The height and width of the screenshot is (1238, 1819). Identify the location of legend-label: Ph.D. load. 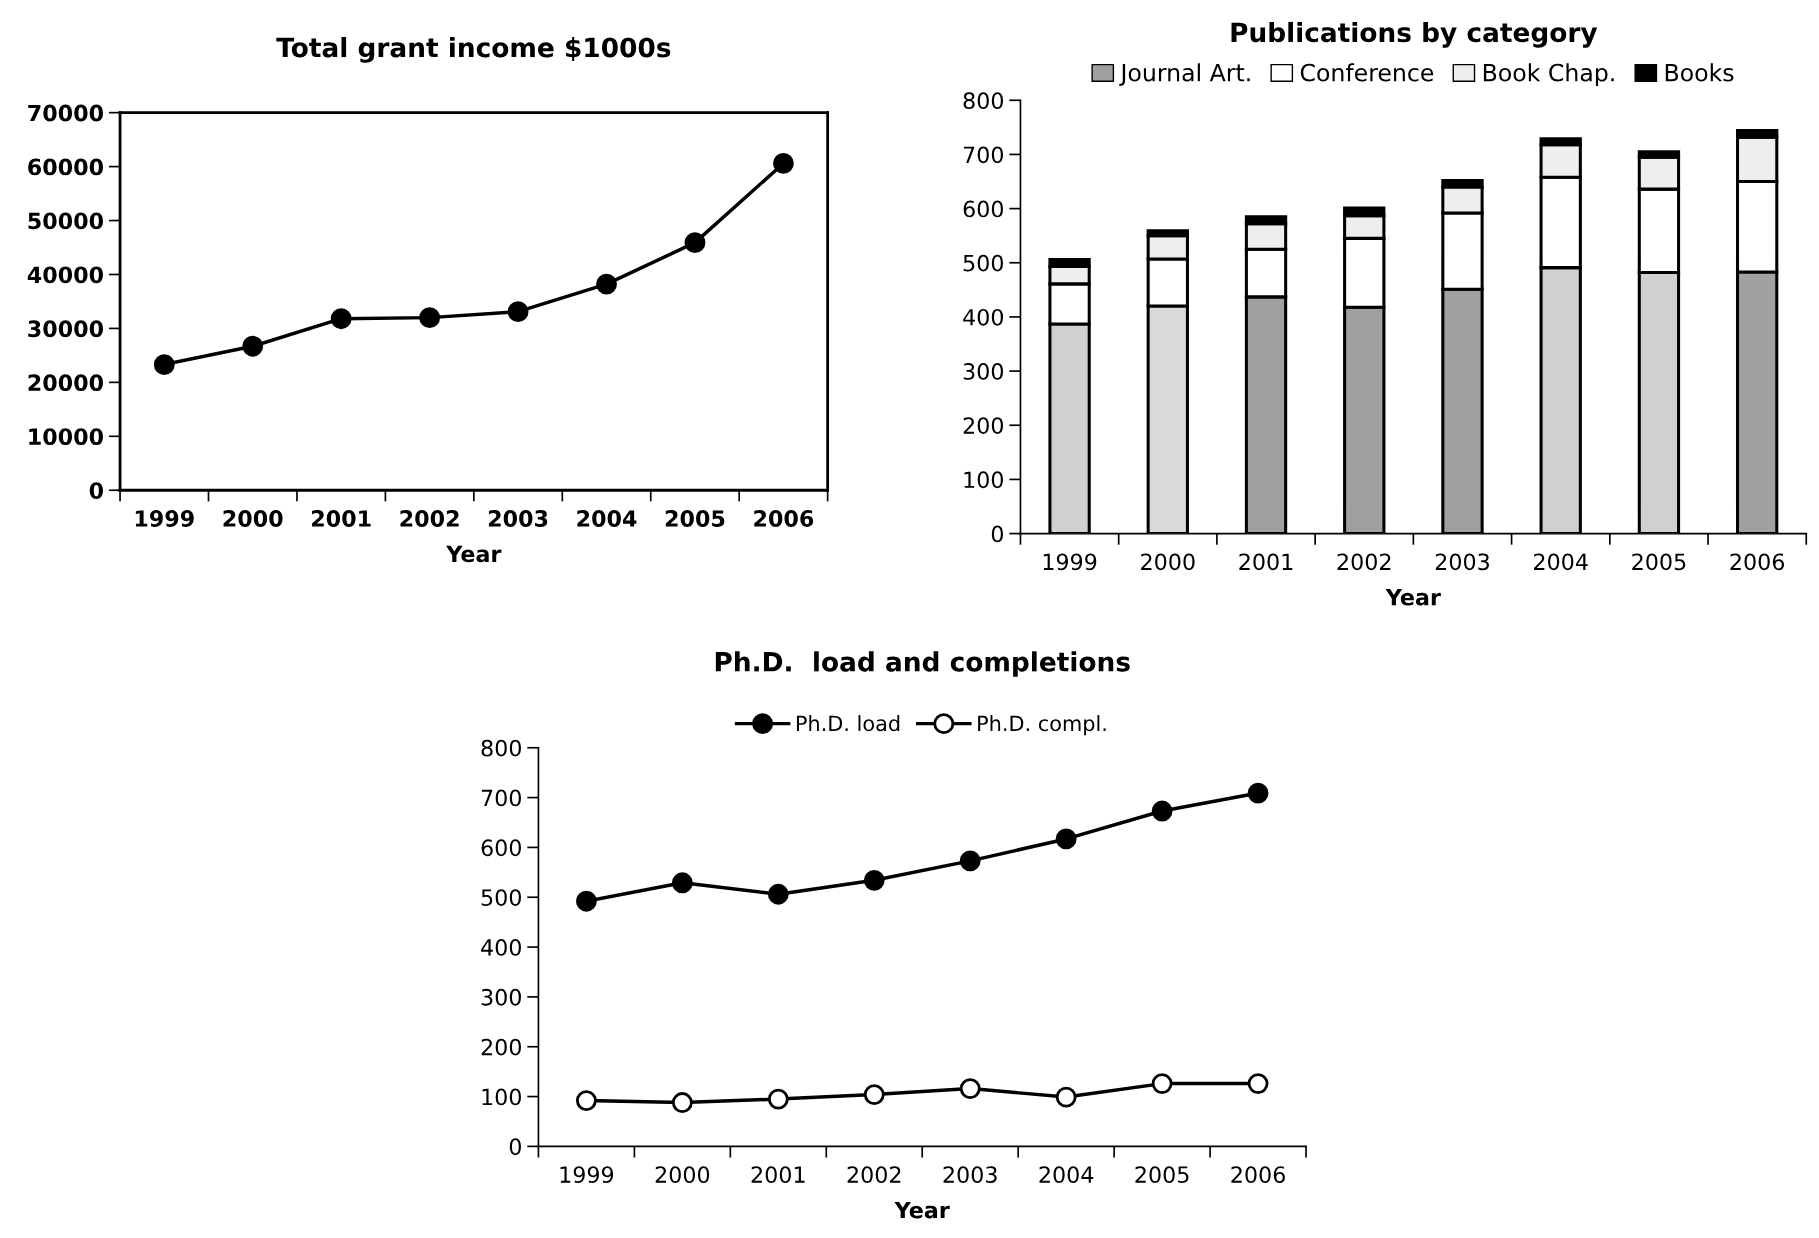
(848, 723).